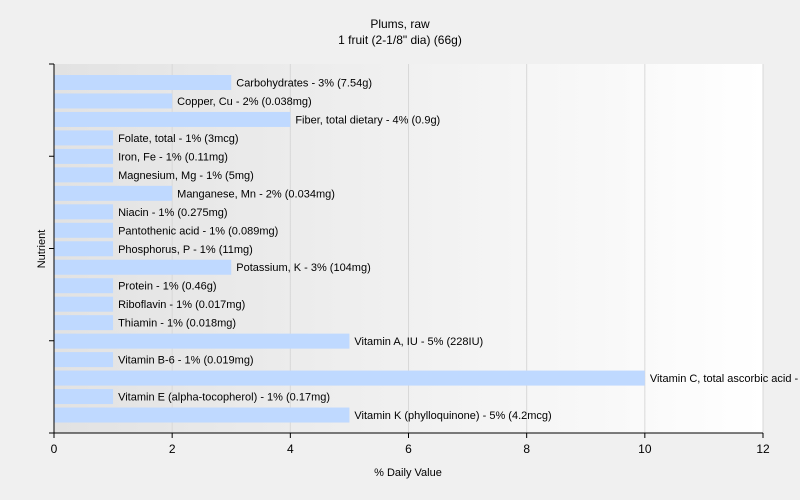 The height and width of the screenshot is (500, 800). Describe the element at coordinates (42, 249) in the screenshot. I see `y-axis-title: Nutrient` at that location.